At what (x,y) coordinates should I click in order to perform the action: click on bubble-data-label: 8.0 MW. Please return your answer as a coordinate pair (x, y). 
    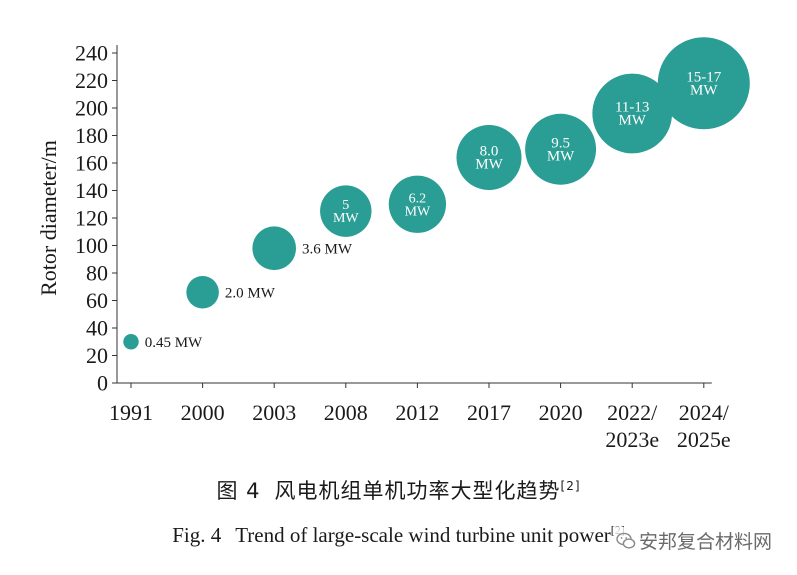
    Looking at the image, I should click on (489, 158).